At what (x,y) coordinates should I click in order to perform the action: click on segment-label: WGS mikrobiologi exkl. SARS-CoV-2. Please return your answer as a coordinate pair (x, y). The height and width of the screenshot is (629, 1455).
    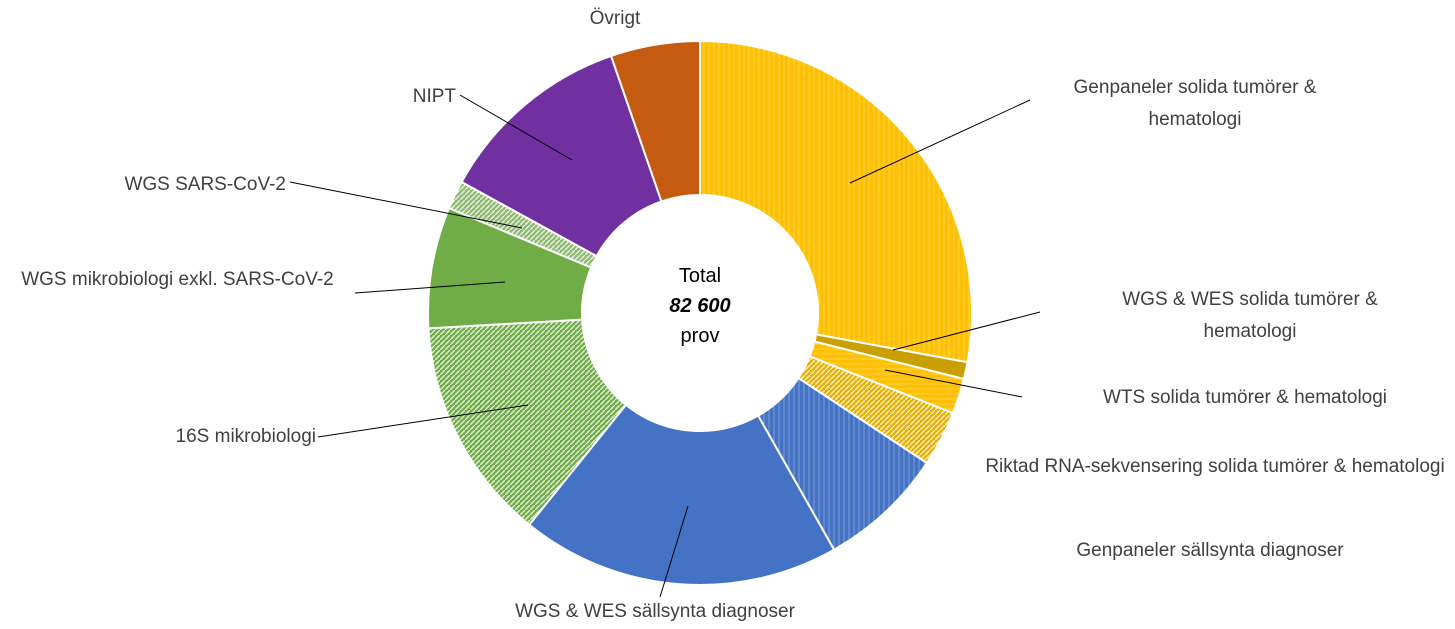
    Looking at the image, I should click on (177, 279).